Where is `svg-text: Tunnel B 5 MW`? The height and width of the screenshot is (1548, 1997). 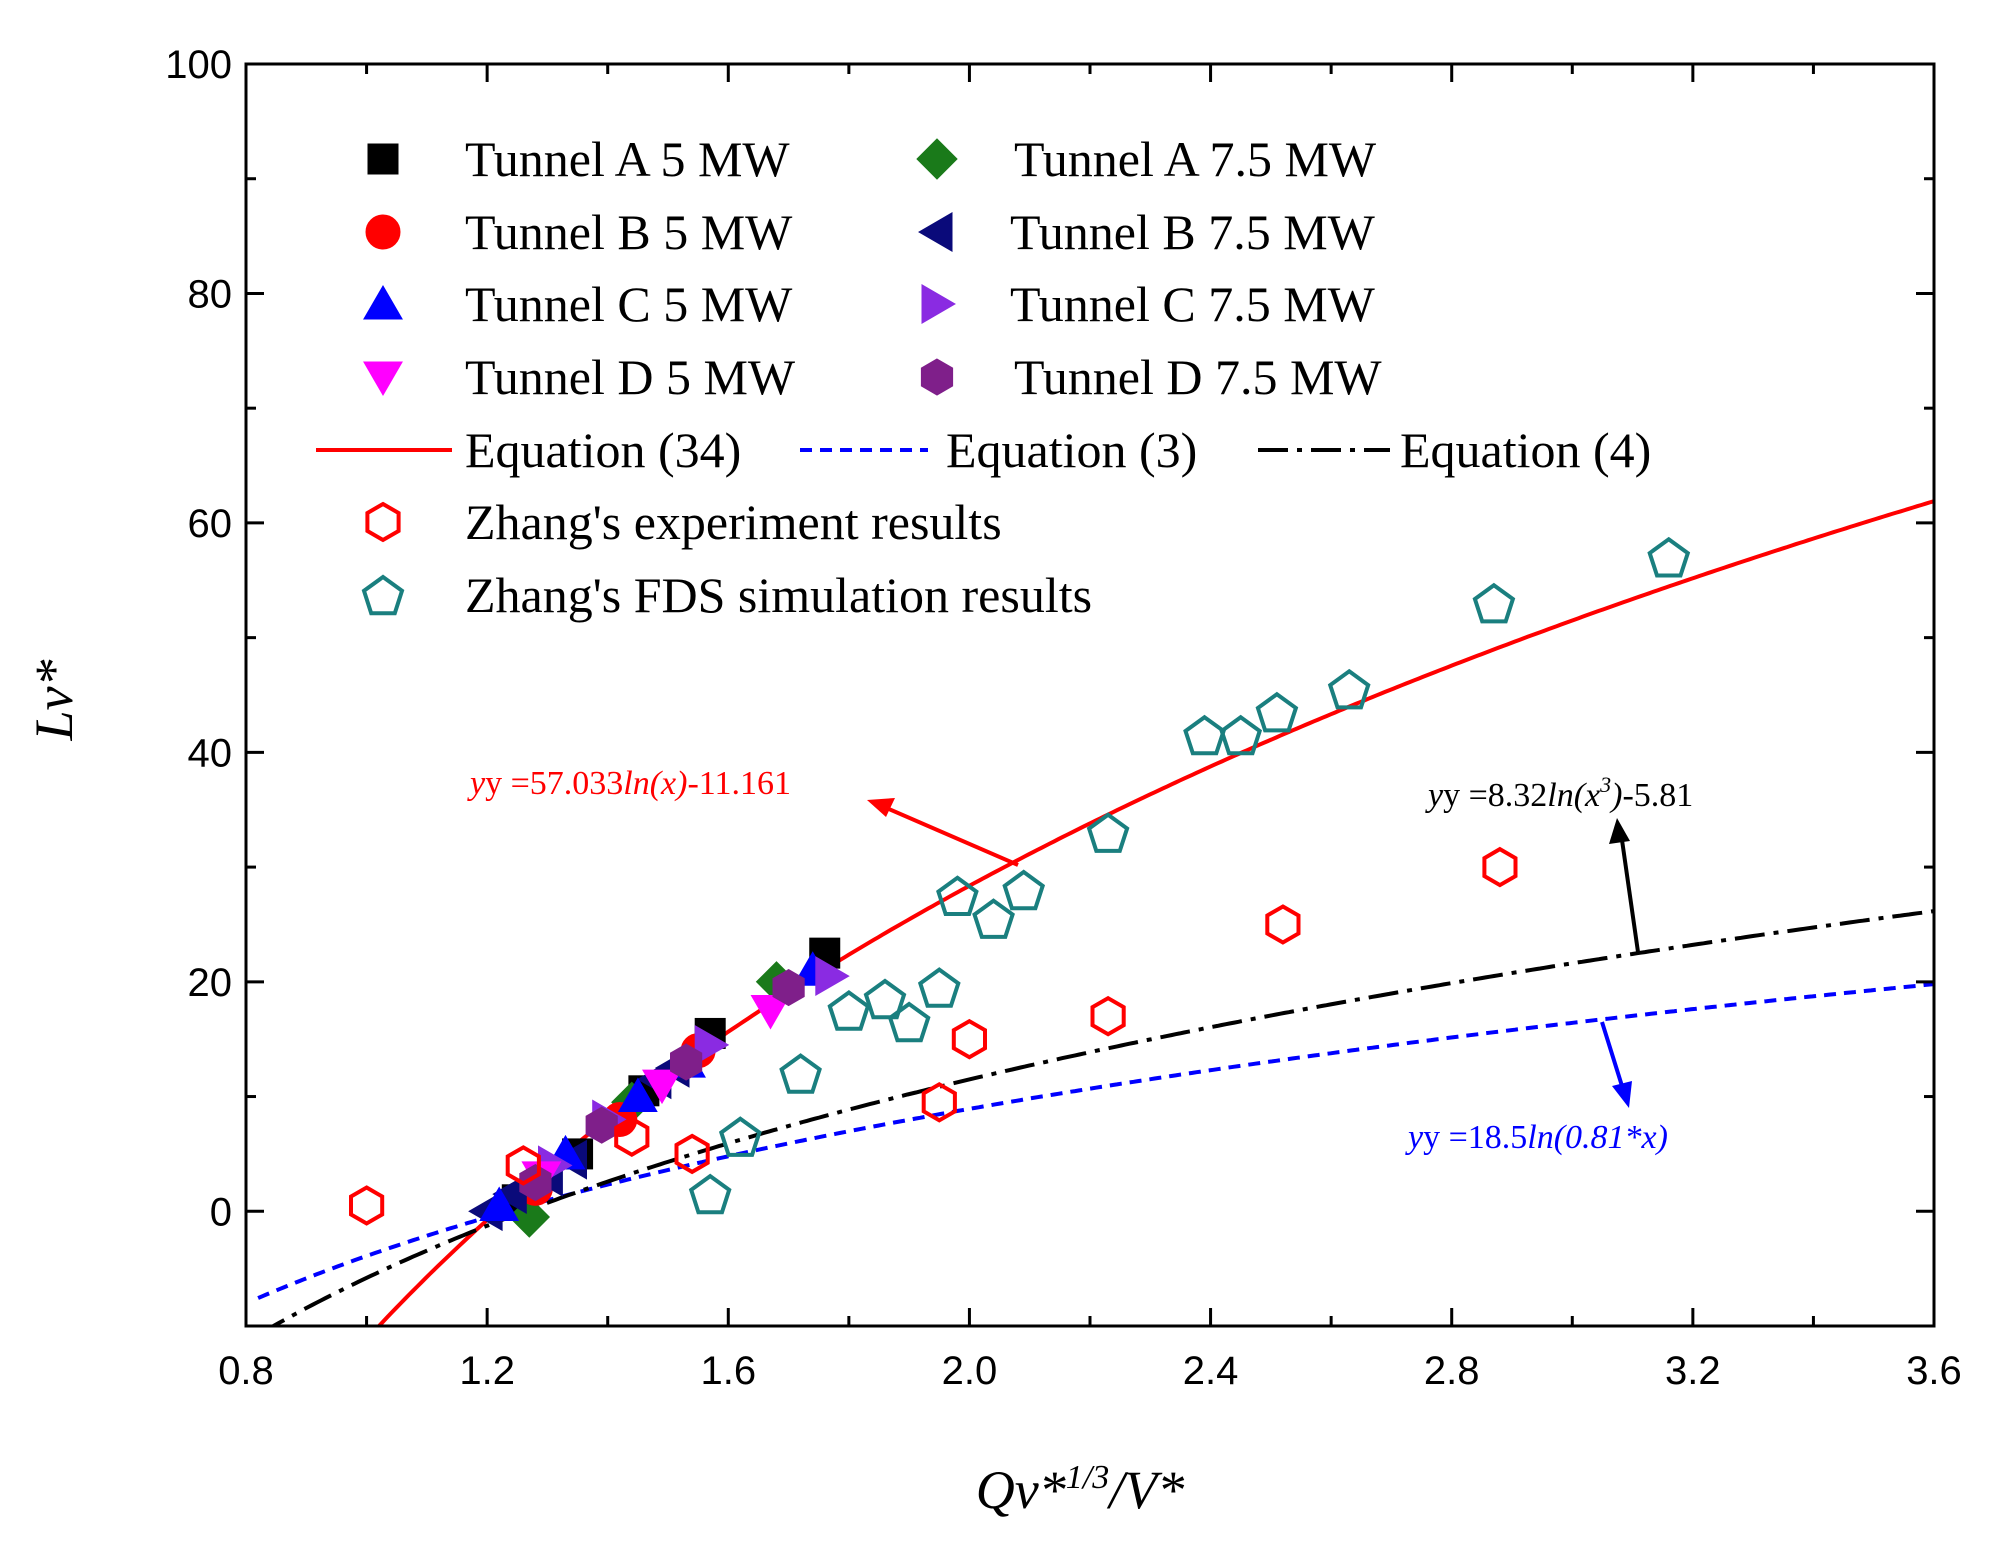
svg-text: Tunnel B 5 MW is located at coordinates (629, 232).